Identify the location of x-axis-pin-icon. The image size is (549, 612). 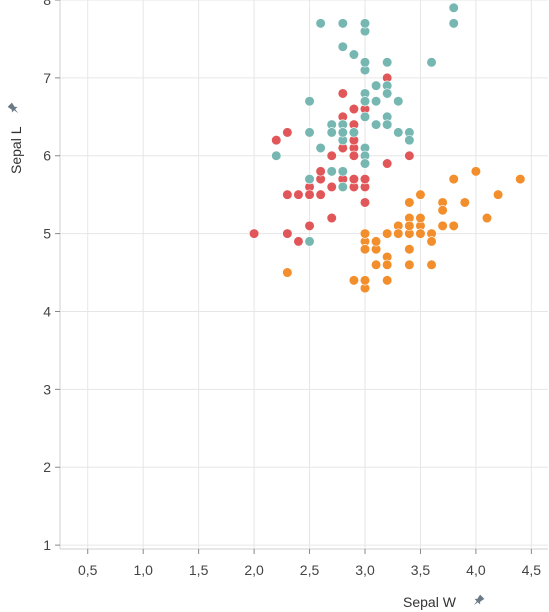
(478, 601).